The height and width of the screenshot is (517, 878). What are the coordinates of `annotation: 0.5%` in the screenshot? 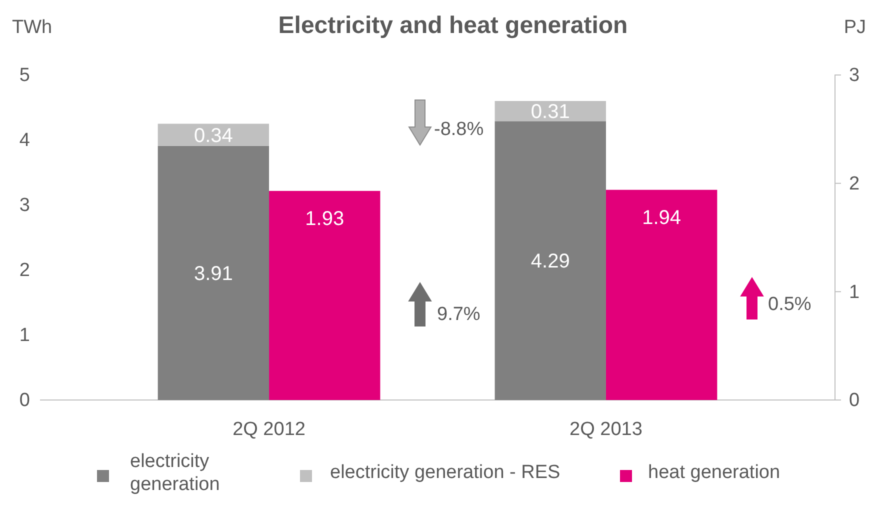 It's located at (790, 304).